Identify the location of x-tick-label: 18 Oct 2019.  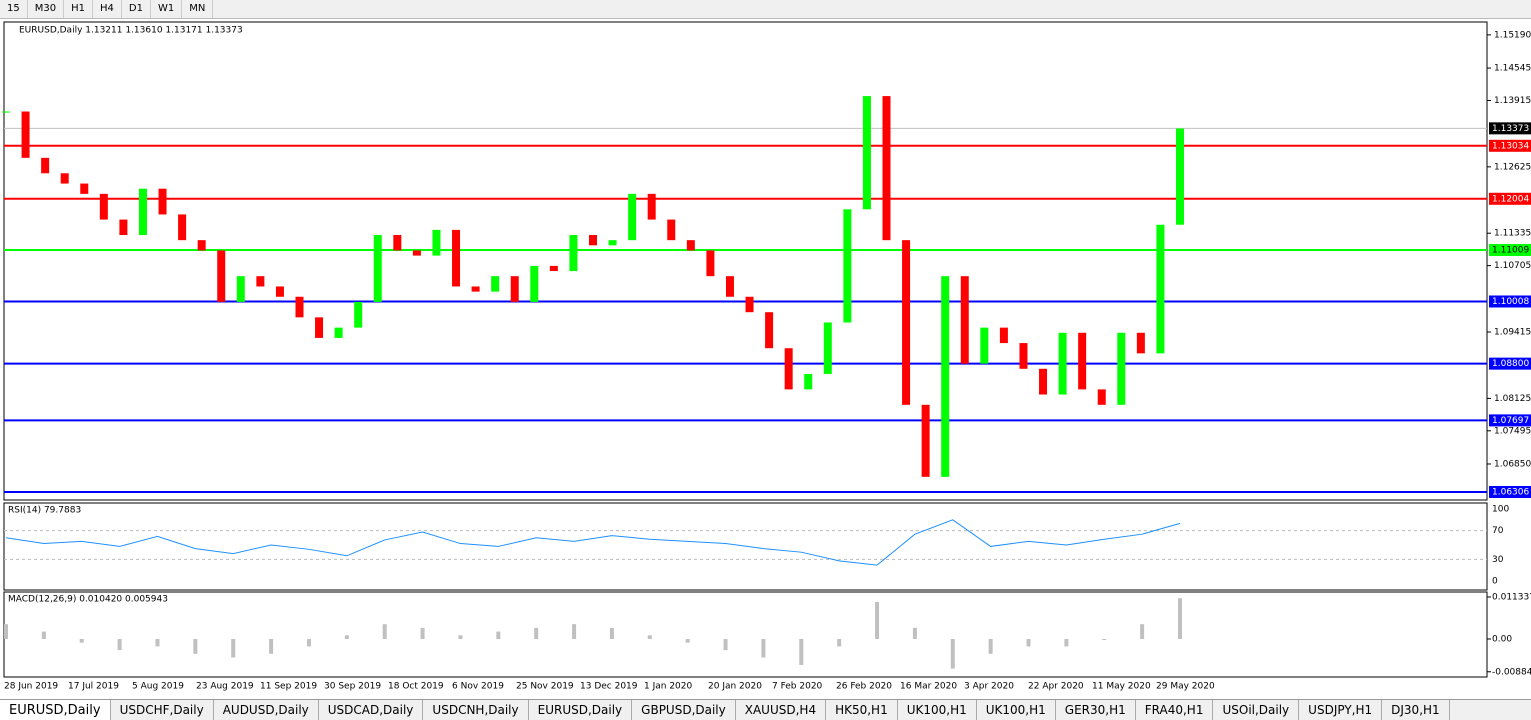
(416, 687).